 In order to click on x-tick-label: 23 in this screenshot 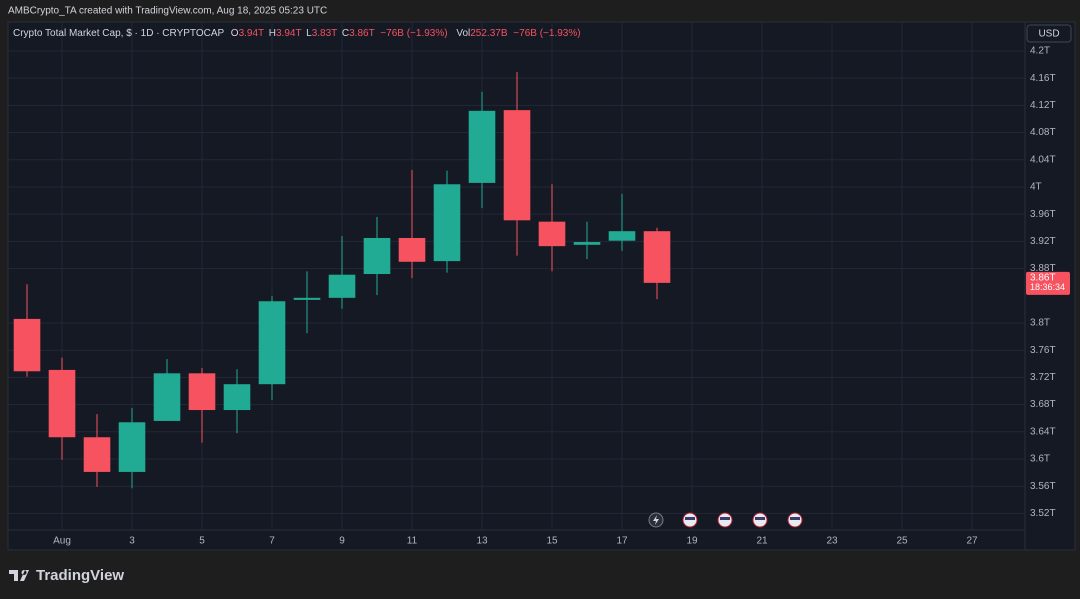, I will do `click(832, 541)`.